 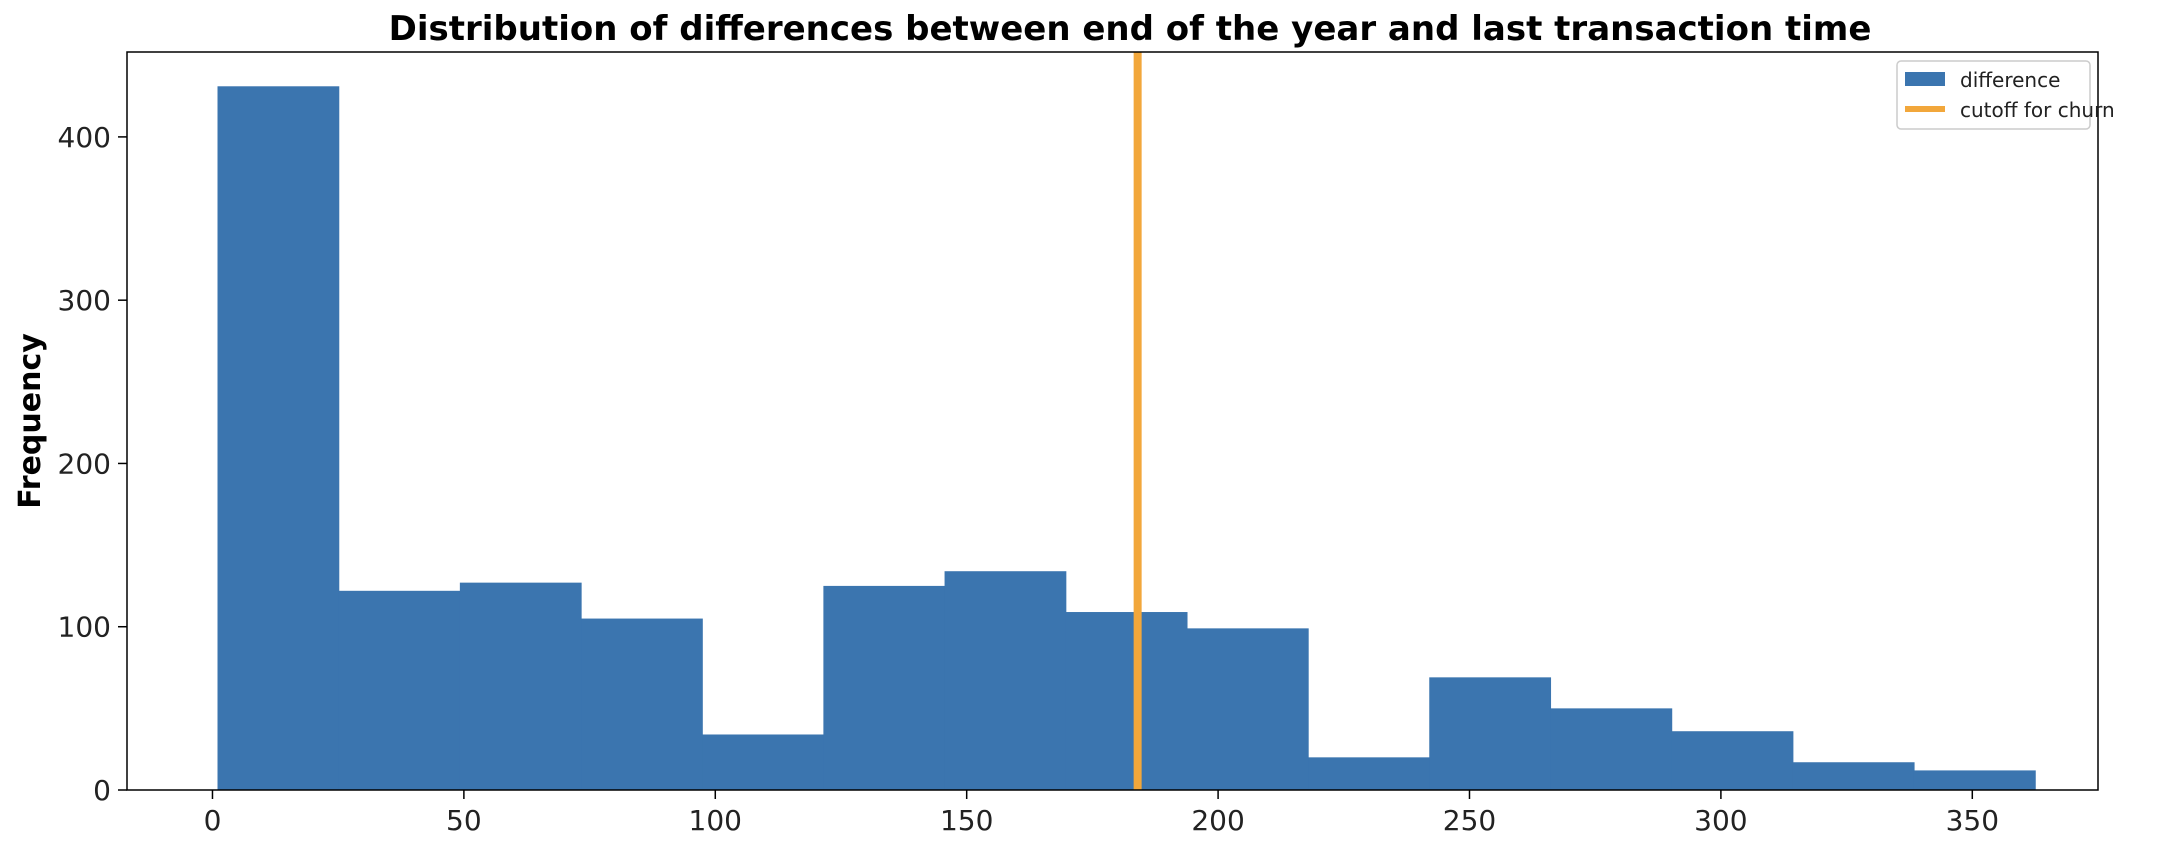 I want to click on x-tick-label: 150, so click(x=966, y=820).